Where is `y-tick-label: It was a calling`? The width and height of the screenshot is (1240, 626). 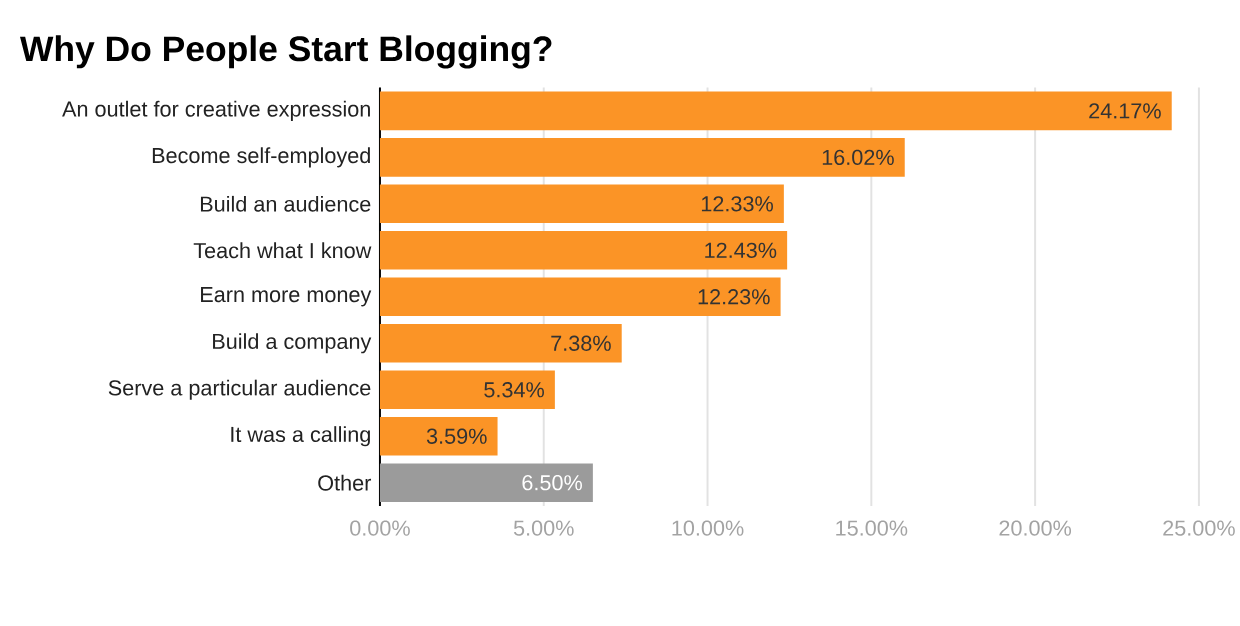
y-tick-label: It was a calling is located at coordinates (300, 436).